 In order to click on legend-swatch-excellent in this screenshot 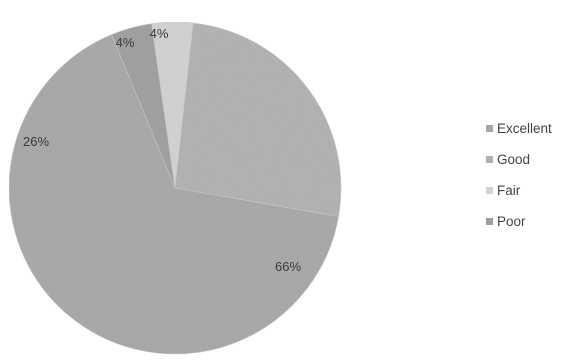, I will do `click(489, 128)`.